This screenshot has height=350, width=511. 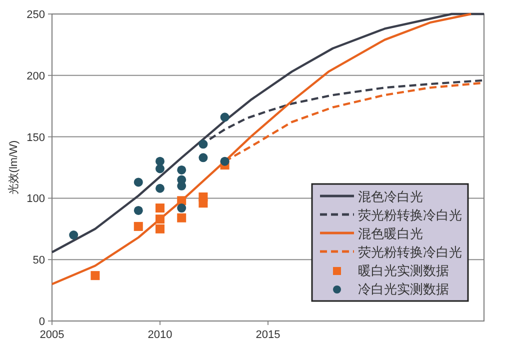 I want to click on x-tick-label: 2015, so click(x=268, y=335).